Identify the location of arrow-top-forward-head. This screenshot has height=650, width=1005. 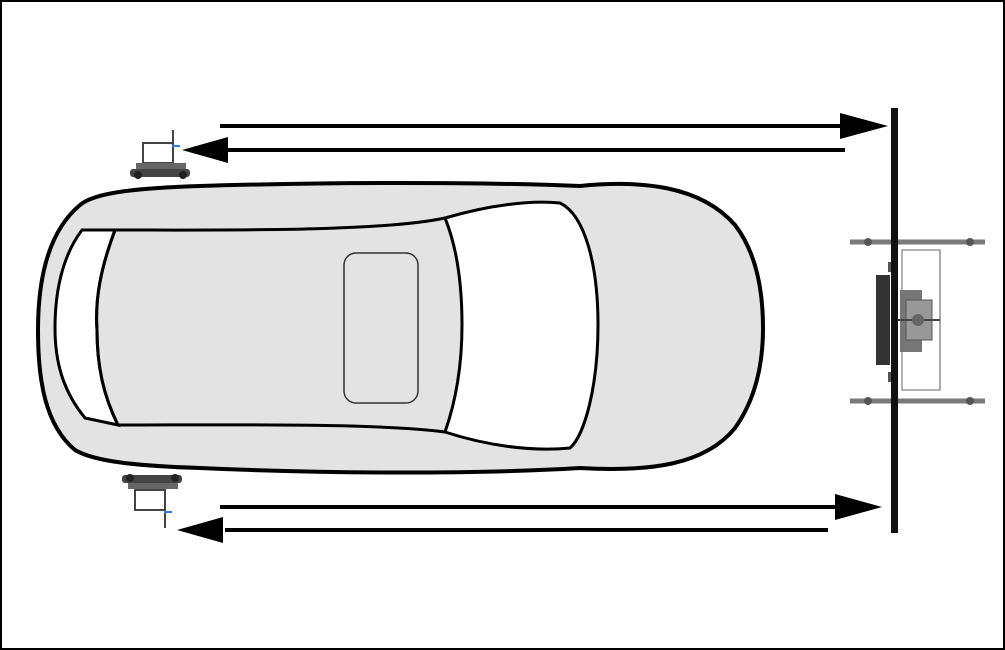
(864, 126).